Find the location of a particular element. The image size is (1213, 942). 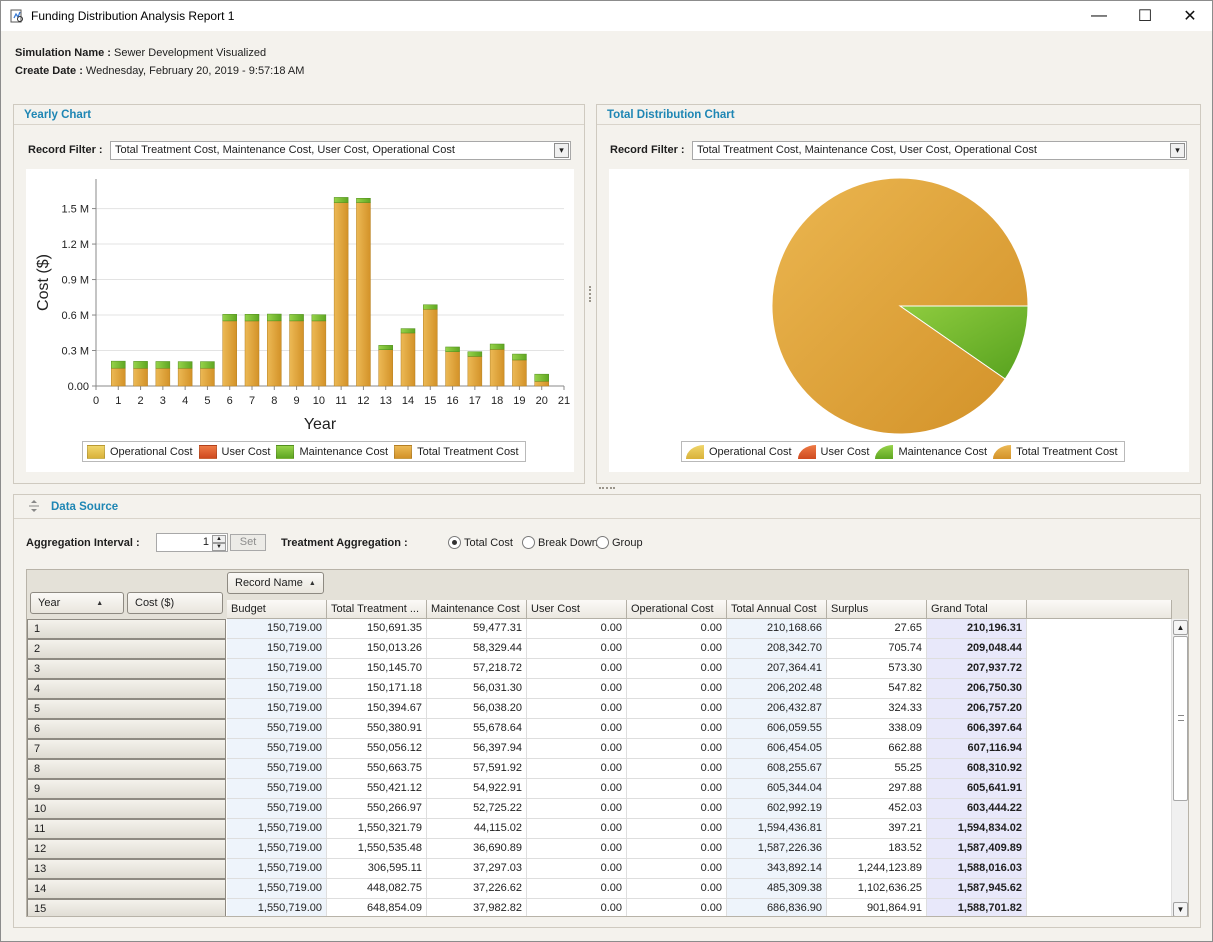

table-cell: 56,038.20 is located at coordinates (477, 709).